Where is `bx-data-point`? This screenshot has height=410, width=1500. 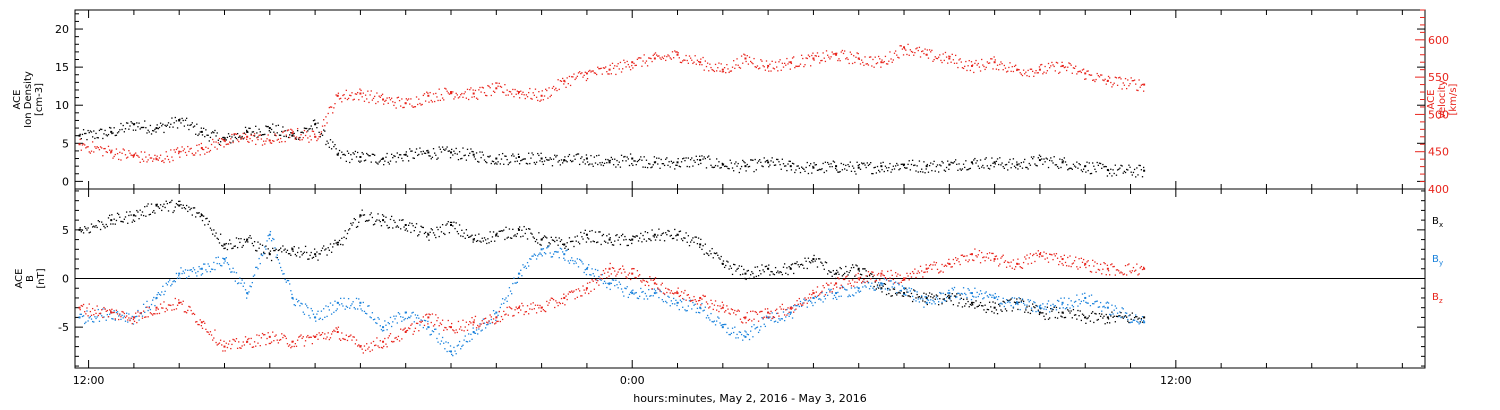 bx-data-point is located at coordinates (405, 224).